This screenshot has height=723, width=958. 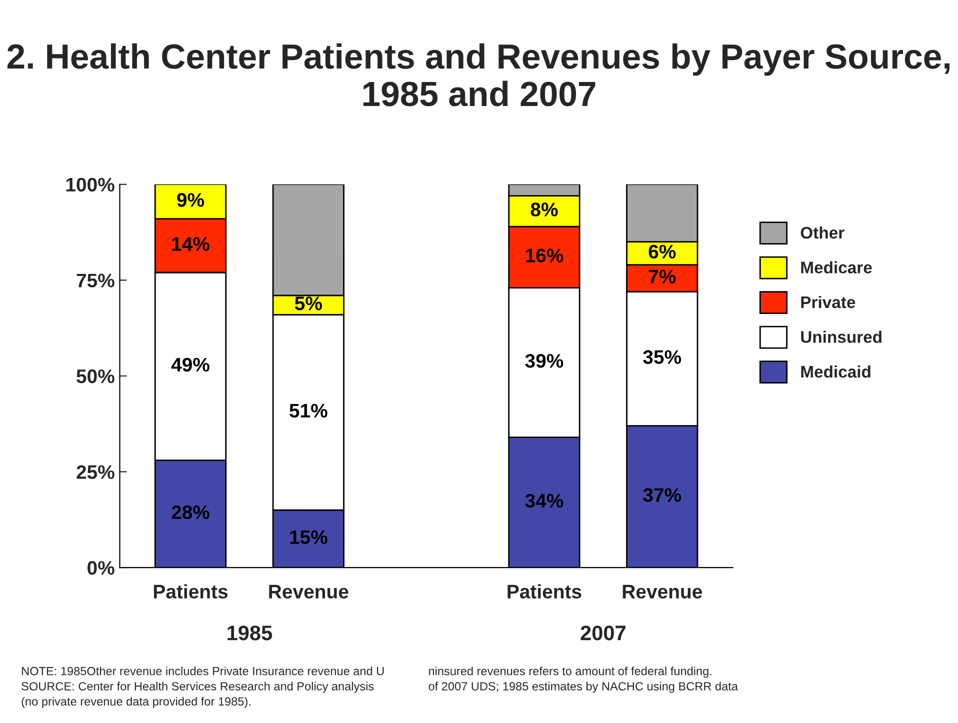 I want to click on data-label: 37%, so click(x=662, y=495).